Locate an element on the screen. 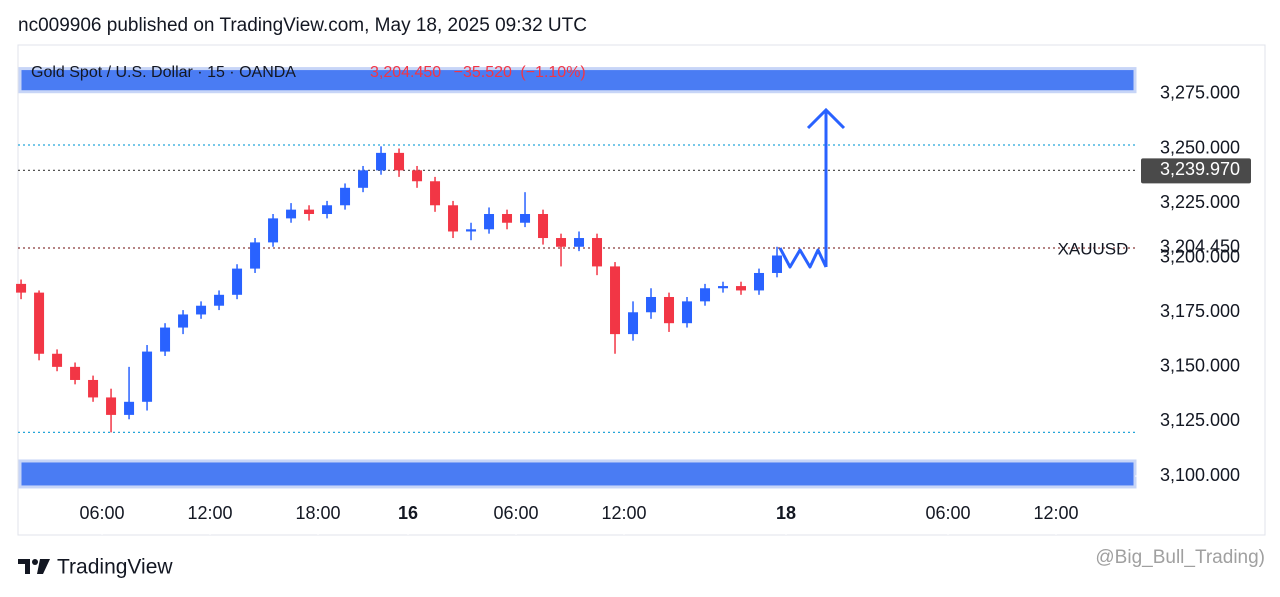 The width and height of the screenshot is (1280, 597). legend-quote: 3,204.450 −35.520 (−1.10%) is located at coordinates (478, 72).